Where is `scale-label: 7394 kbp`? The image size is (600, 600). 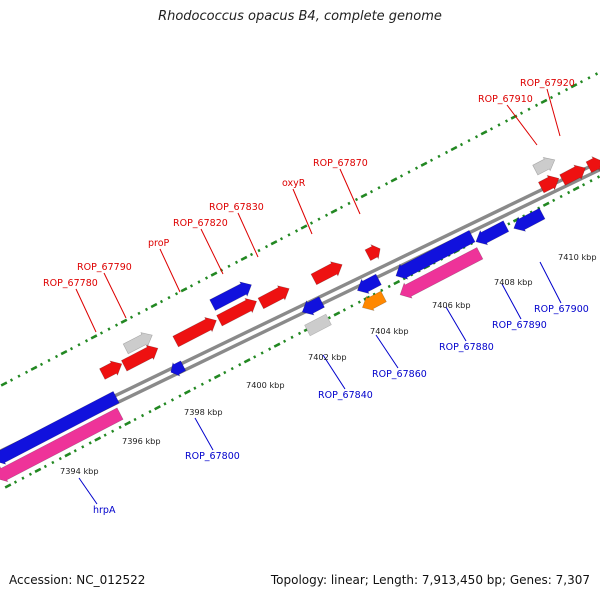
scale-label: 7394 kbp is located at coordinates (79, 471).